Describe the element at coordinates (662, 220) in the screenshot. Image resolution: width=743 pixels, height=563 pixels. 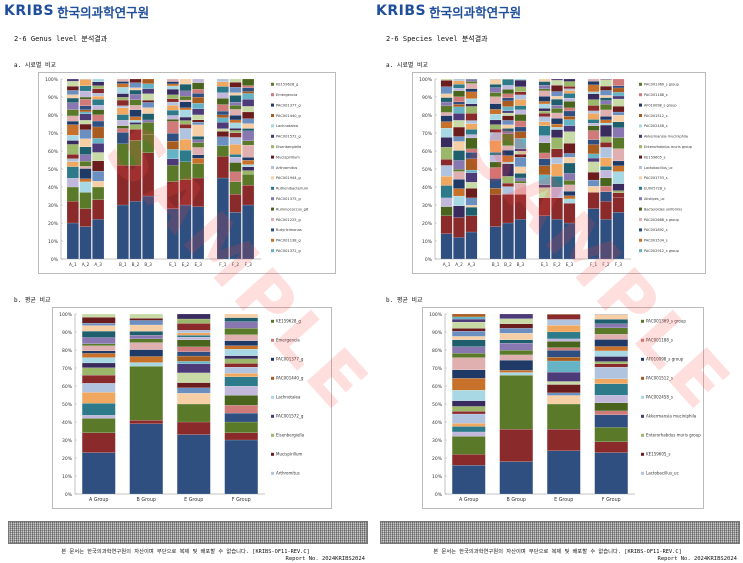
I see `legend-label: PAC002668_s group` at that location.